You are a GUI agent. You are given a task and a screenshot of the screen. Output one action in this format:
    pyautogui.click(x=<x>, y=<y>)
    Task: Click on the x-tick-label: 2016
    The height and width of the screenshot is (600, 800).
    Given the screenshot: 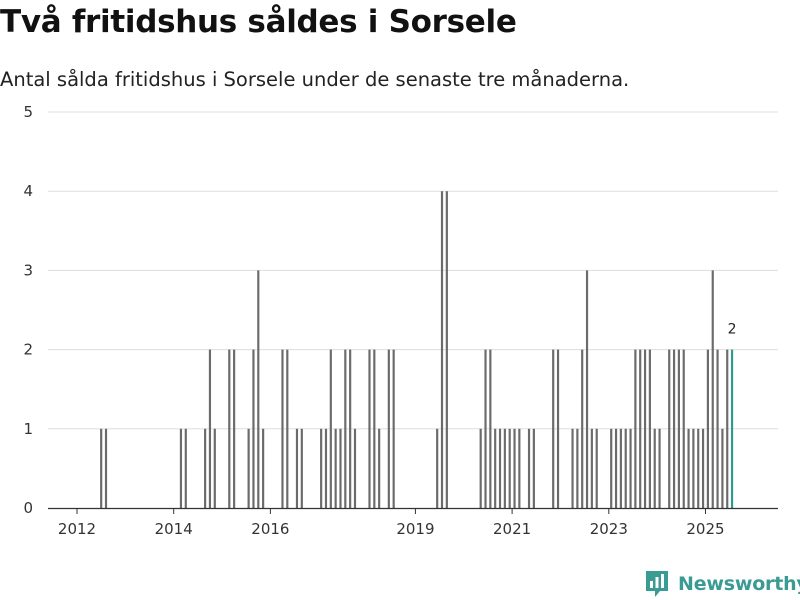 What is the action you would take?
    pyautogui.click(x=270, y=529)
    